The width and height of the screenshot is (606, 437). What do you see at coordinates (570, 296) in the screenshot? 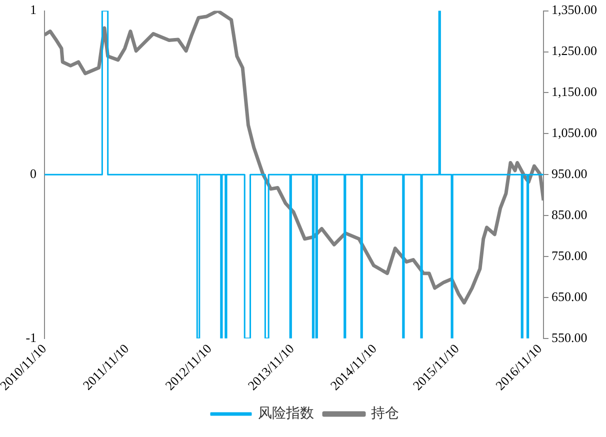
I see `y2-tick-label: 650.00` at bounding box center [570, 296].